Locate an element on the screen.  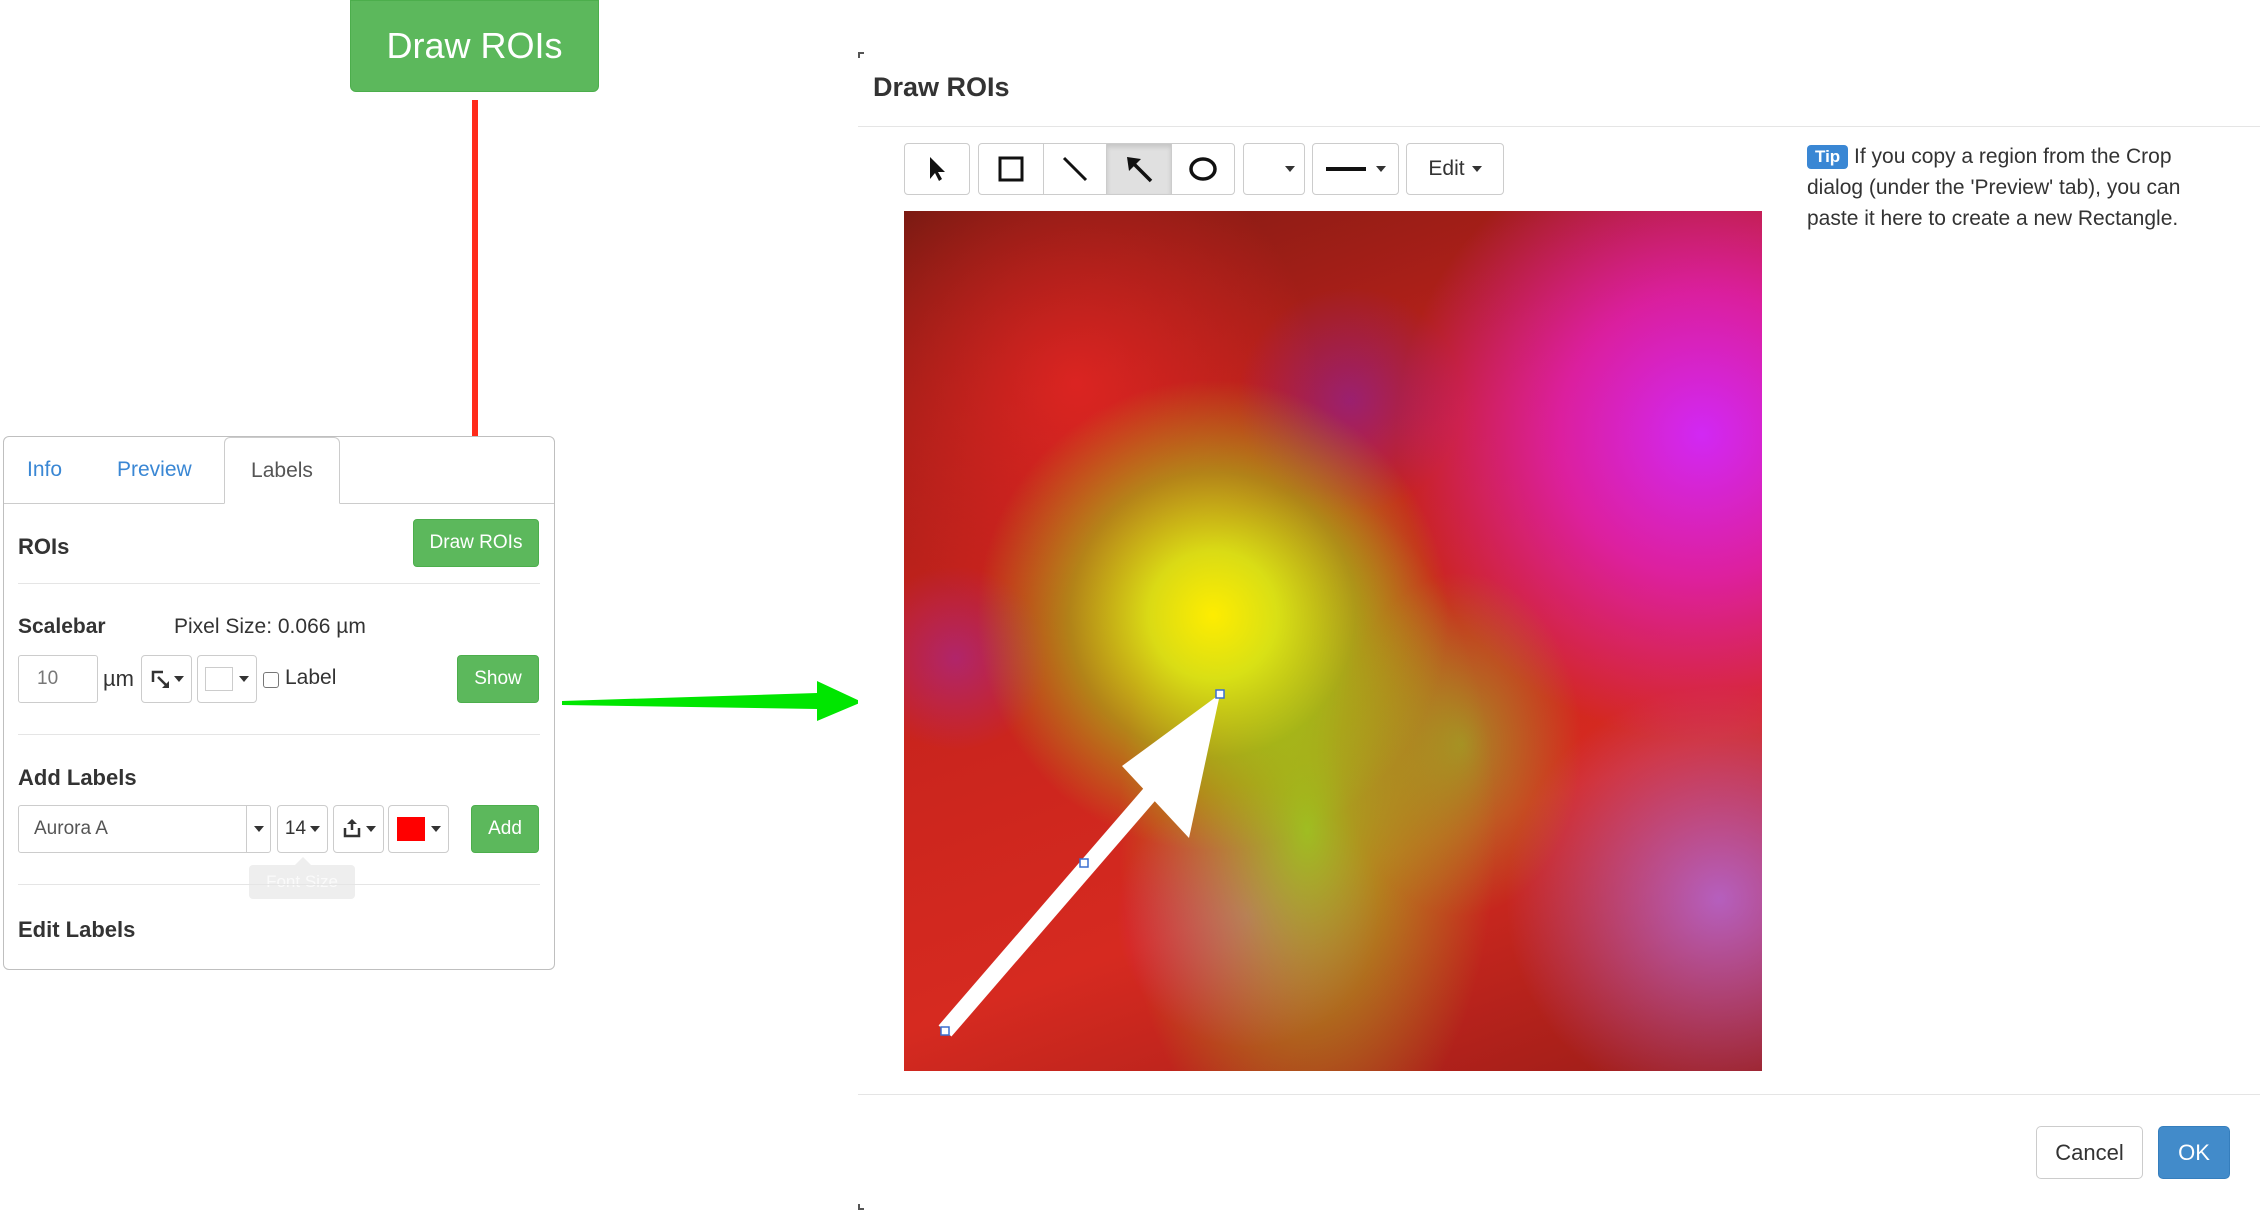
scalebar-color-dropdown is located at coordinates (227, 679).